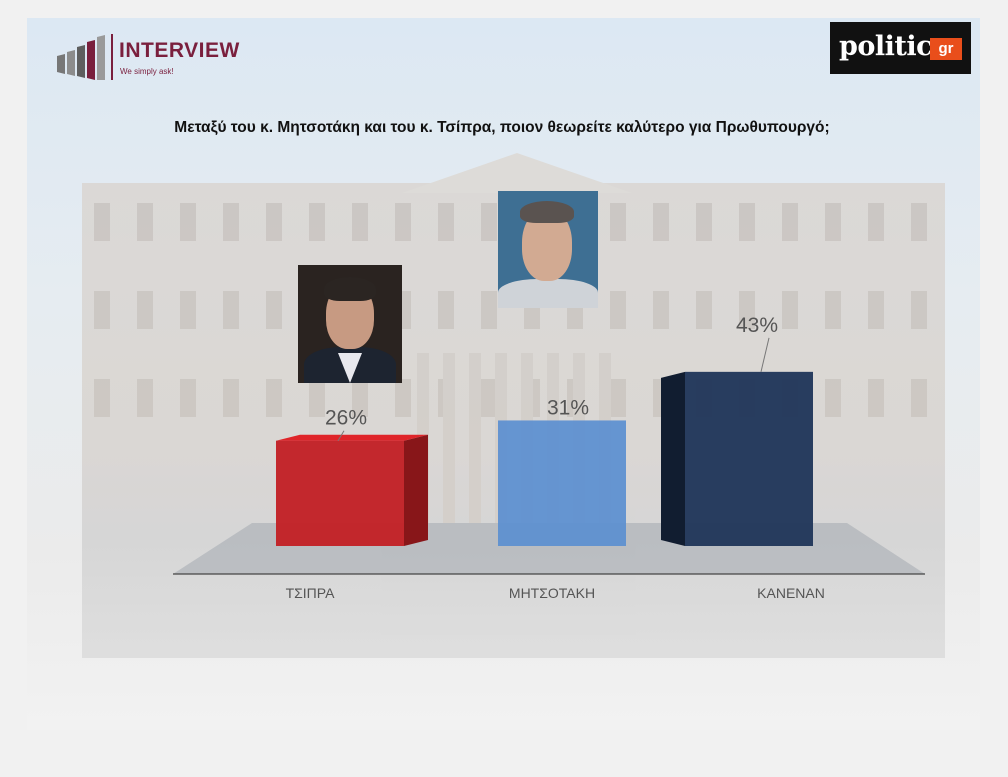  Describe the element at coordinates (350, 324) in the screenshot. I see `tsipras-photo` at that location.